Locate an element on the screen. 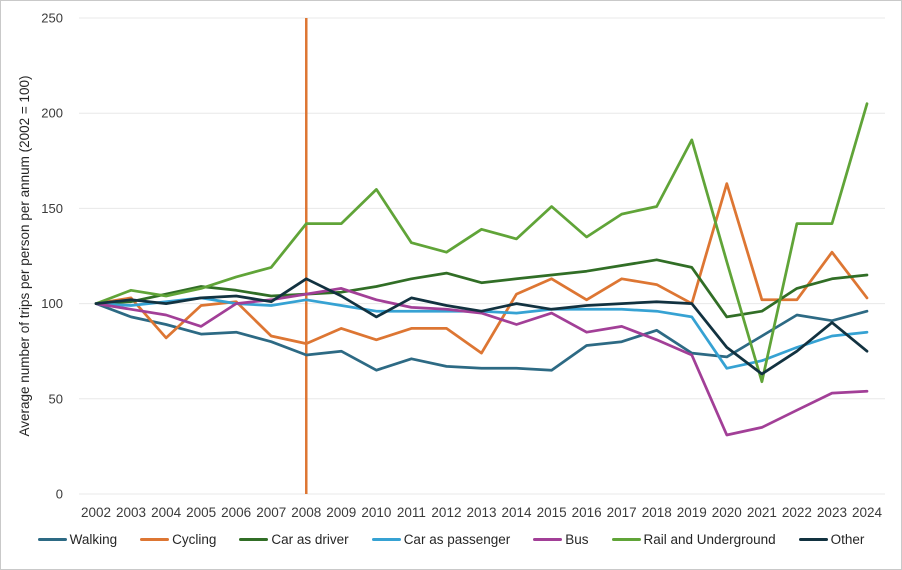  legend-item-walking: Walking is located at coordinates (77, 539).